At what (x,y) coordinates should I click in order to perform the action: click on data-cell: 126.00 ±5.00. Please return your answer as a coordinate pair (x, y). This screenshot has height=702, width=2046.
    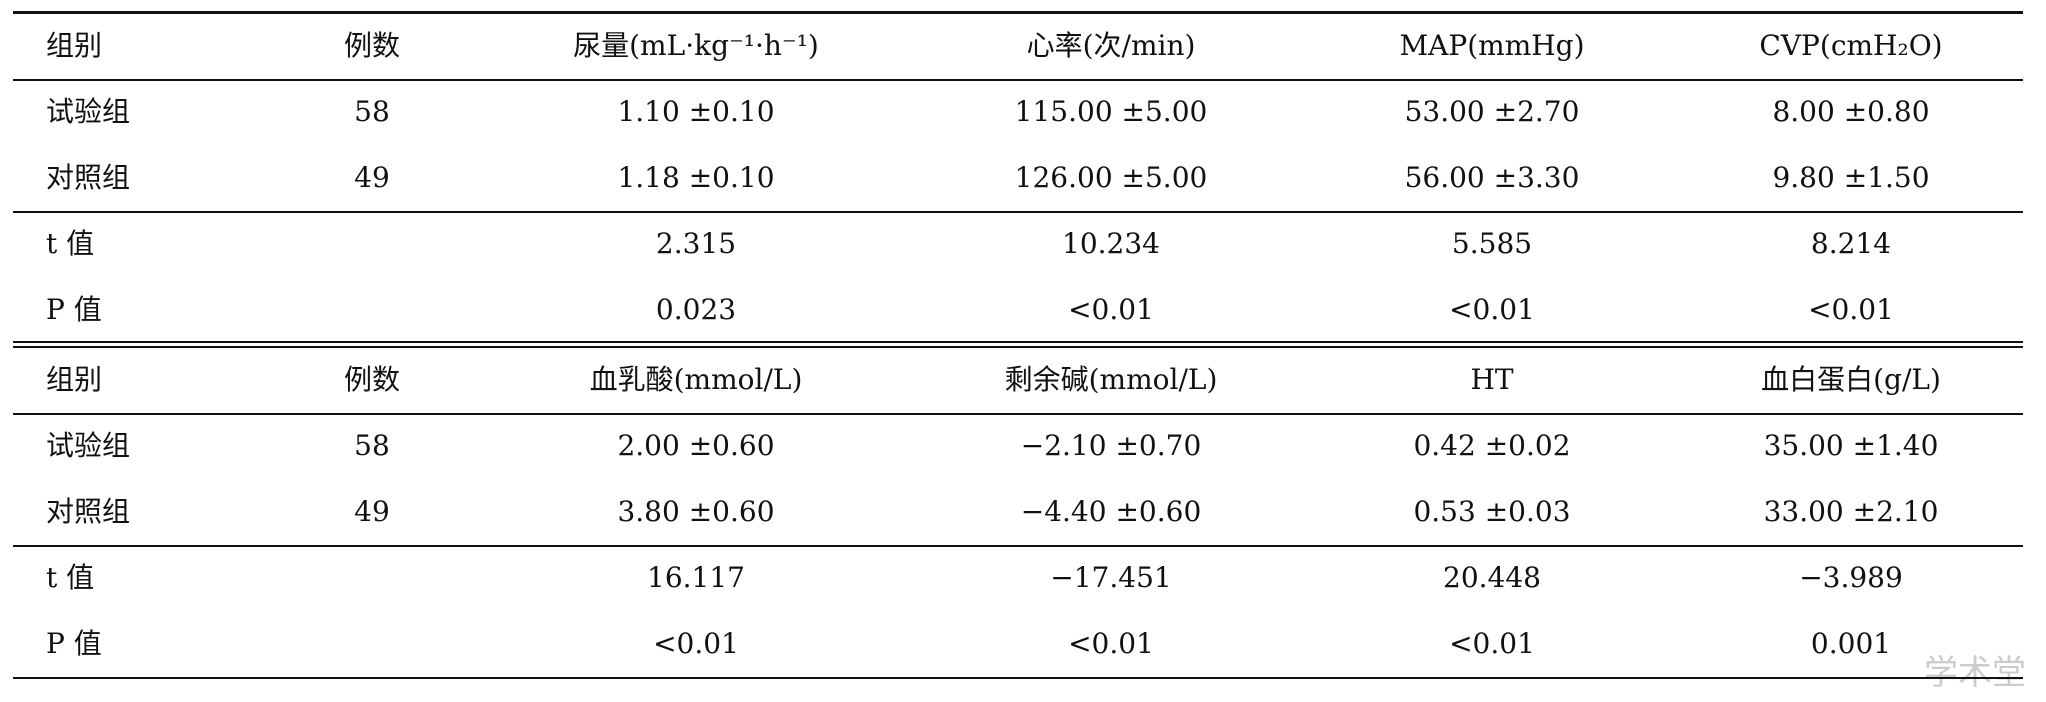
    Looking at the image, I should click on (1111, 177).